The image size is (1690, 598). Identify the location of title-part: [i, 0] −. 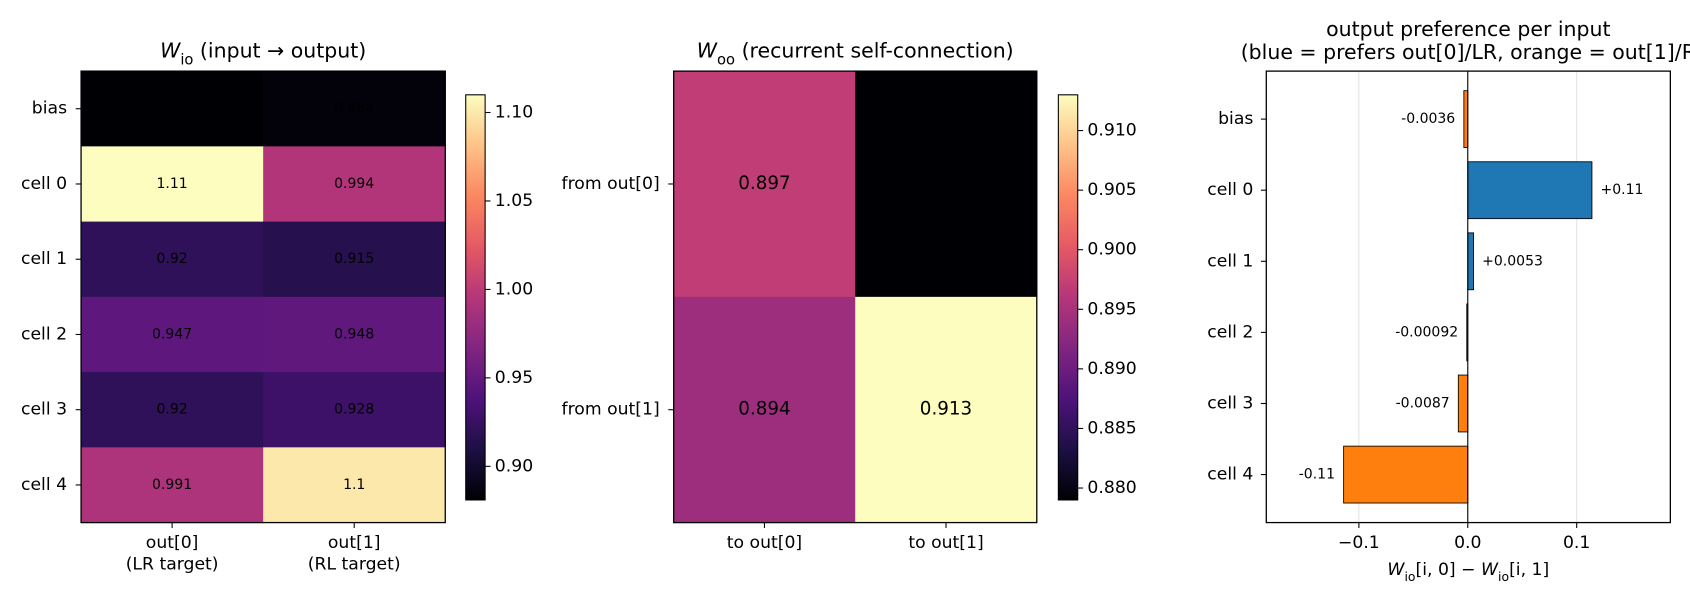
(1449, 570).